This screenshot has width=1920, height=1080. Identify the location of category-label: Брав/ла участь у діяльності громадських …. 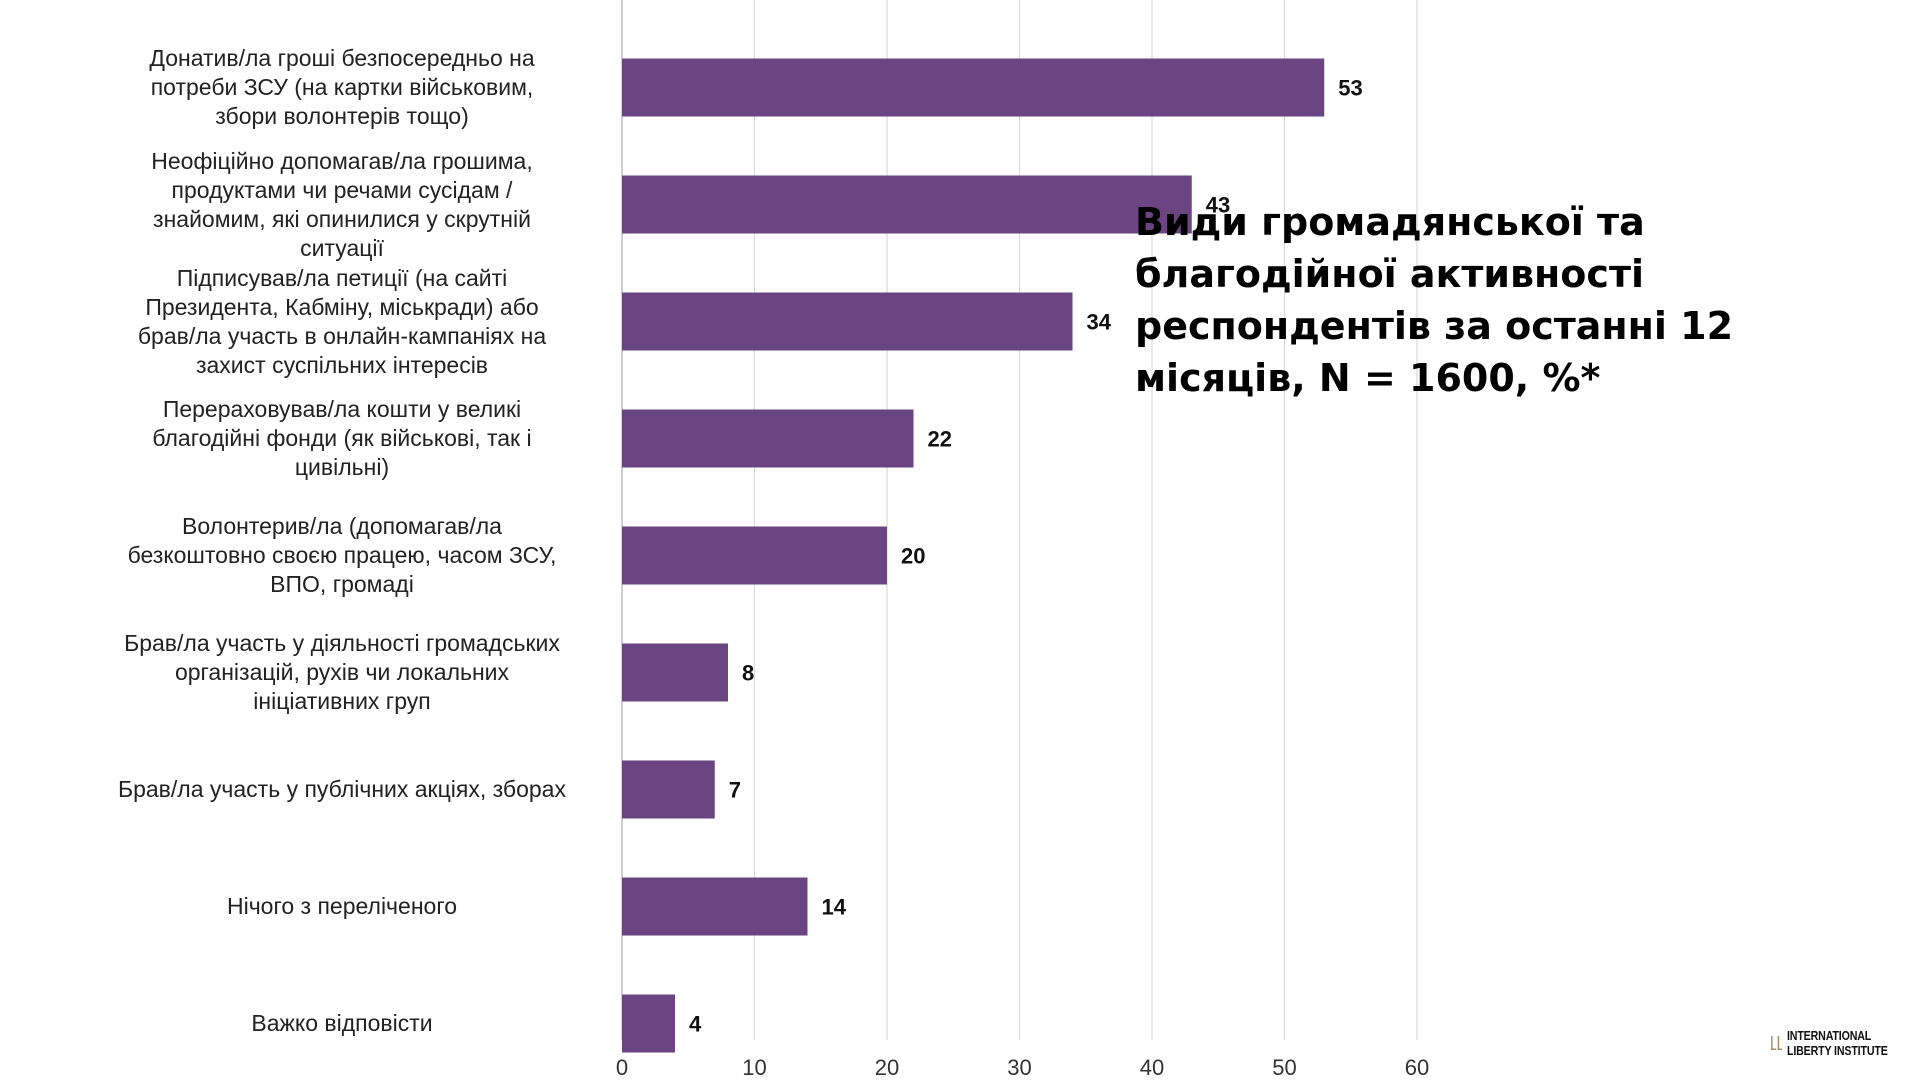
(342, 672).